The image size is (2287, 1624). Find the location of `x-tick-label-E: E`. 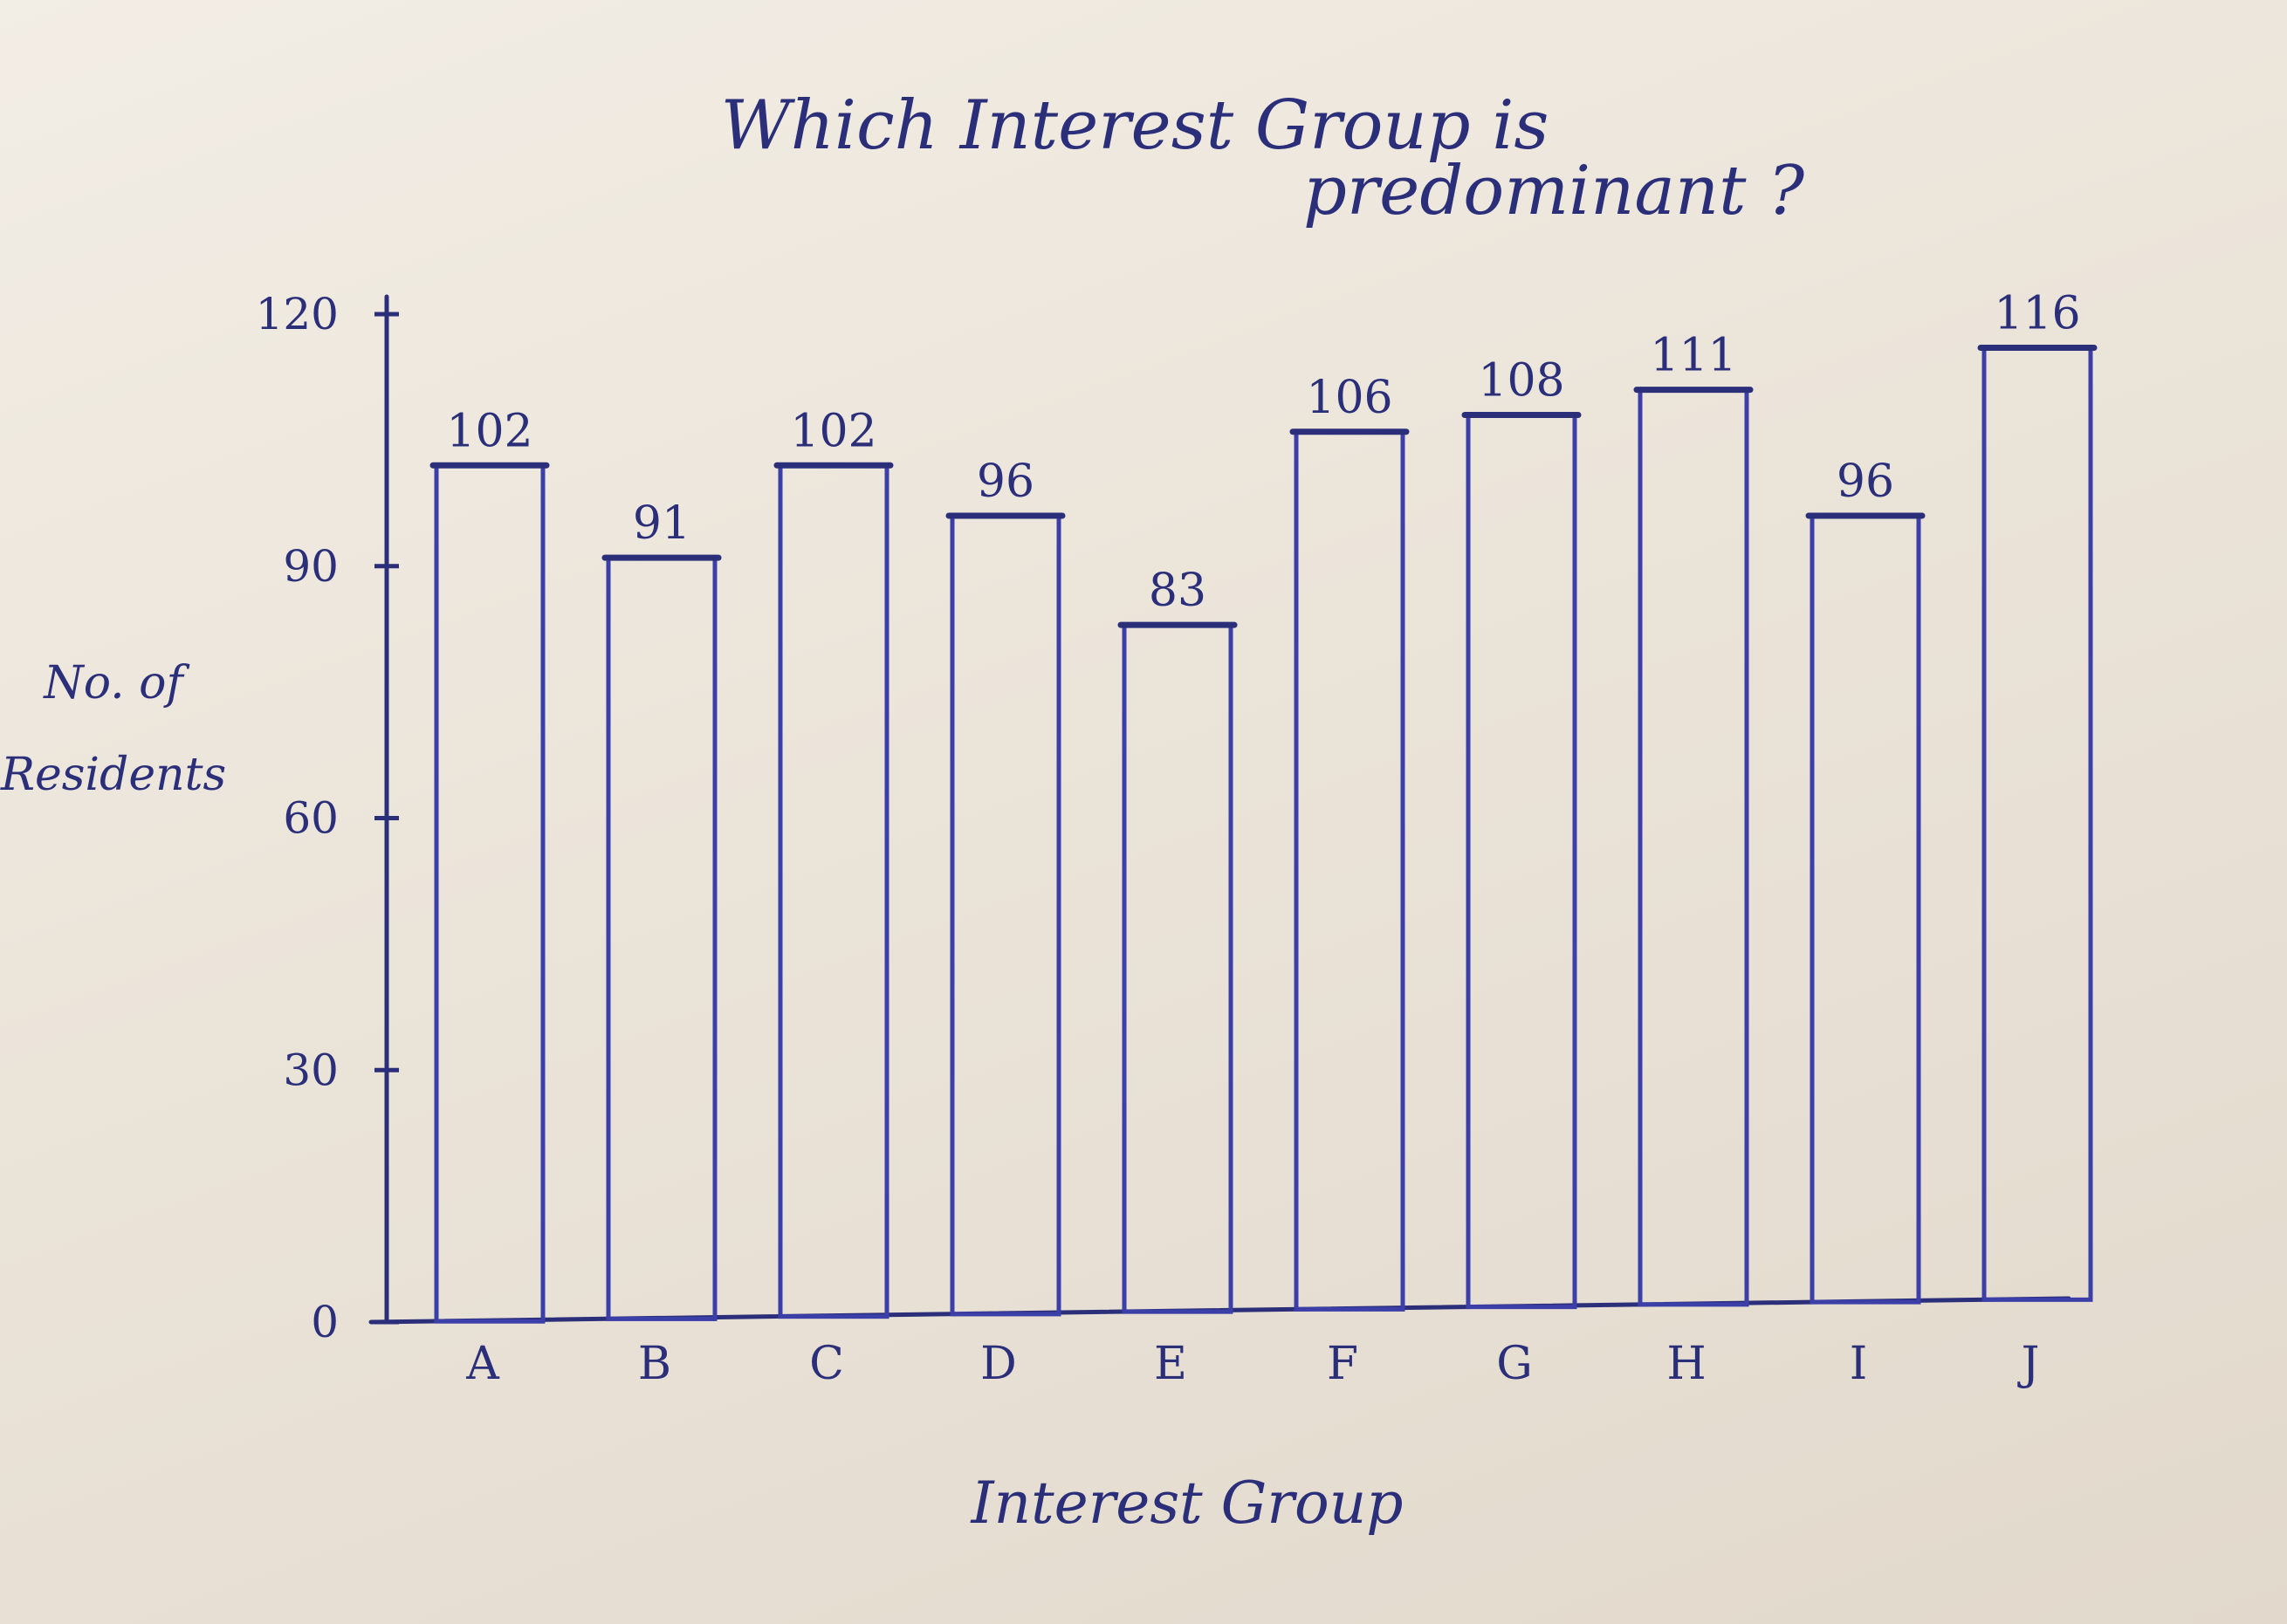

x-tick-label-E: E is located at coordinates (1170, 1364).